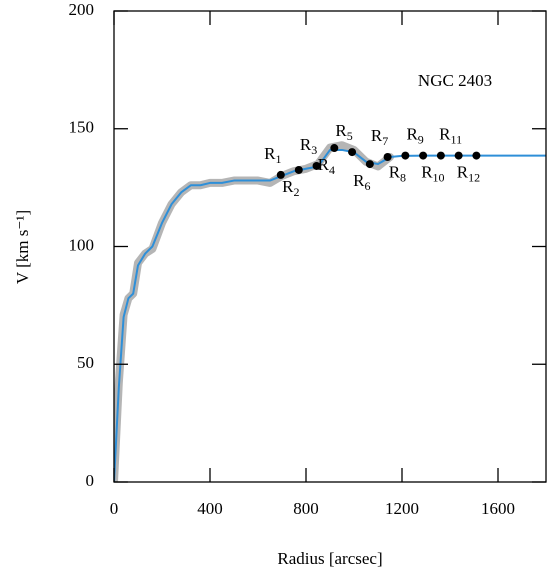 This screenshot has height=575, width=548. Describe the element at coordinates (329, 558) in the screenshot. I see `x-axis-label: Radius [arcsec]` at that location.